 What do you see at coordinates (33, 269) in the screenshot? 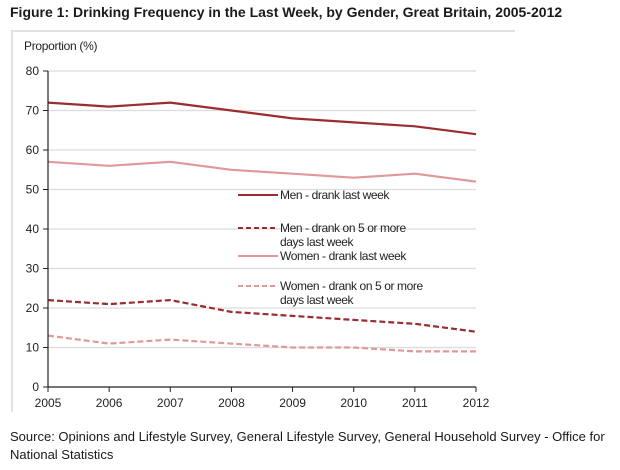
I see `y-tick-label: 30` at bounding box center [33, 269].